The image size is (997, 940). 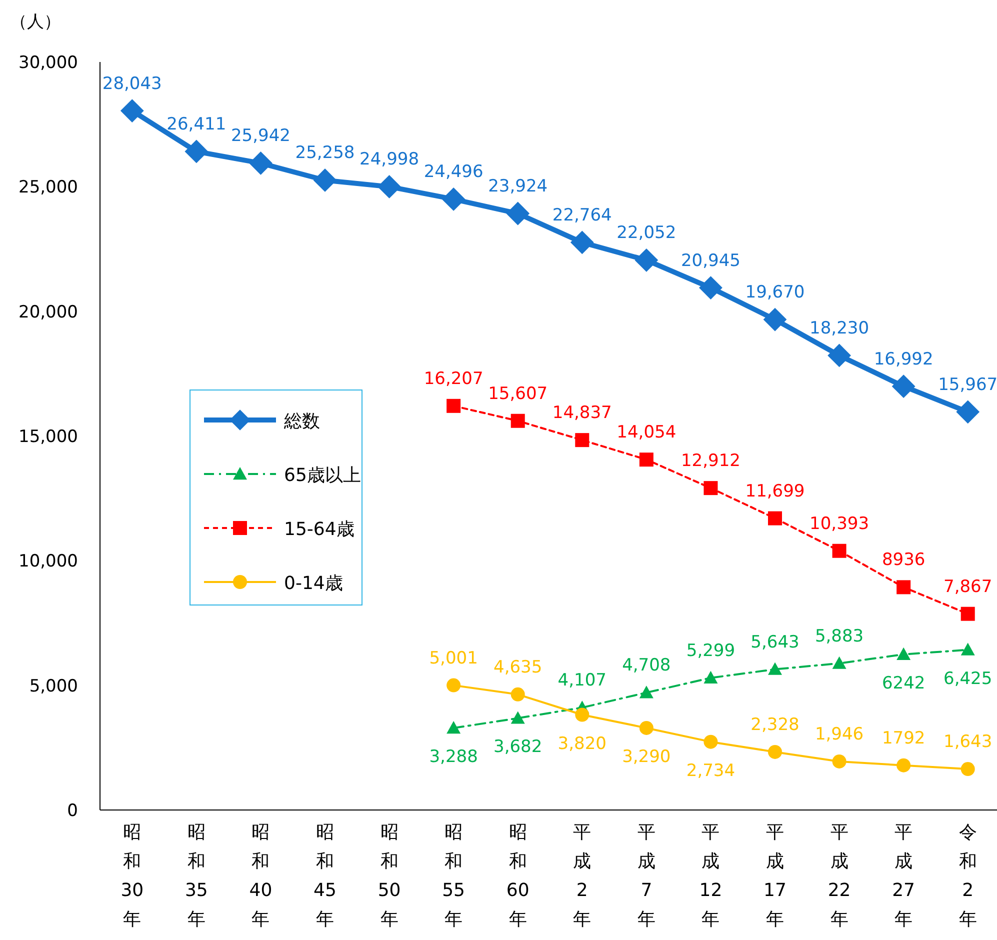 What do you see at coordinates (453, 658) in the screenshot?
I see `data-label: 5,001` at bounding box center [453, 658].